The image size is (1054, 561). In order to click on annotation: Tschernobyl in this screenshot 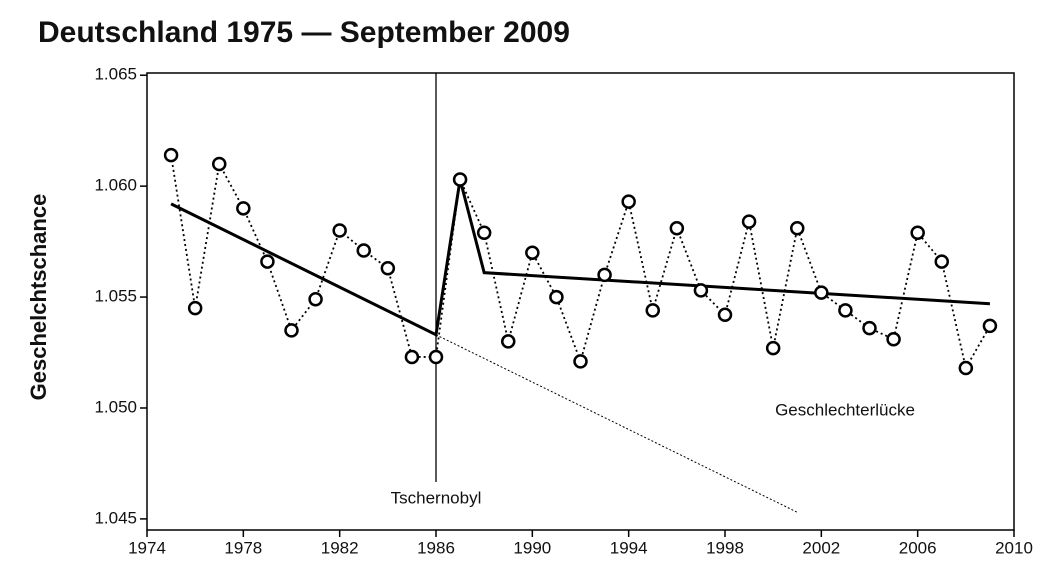, I will do `click(436, 497)`.